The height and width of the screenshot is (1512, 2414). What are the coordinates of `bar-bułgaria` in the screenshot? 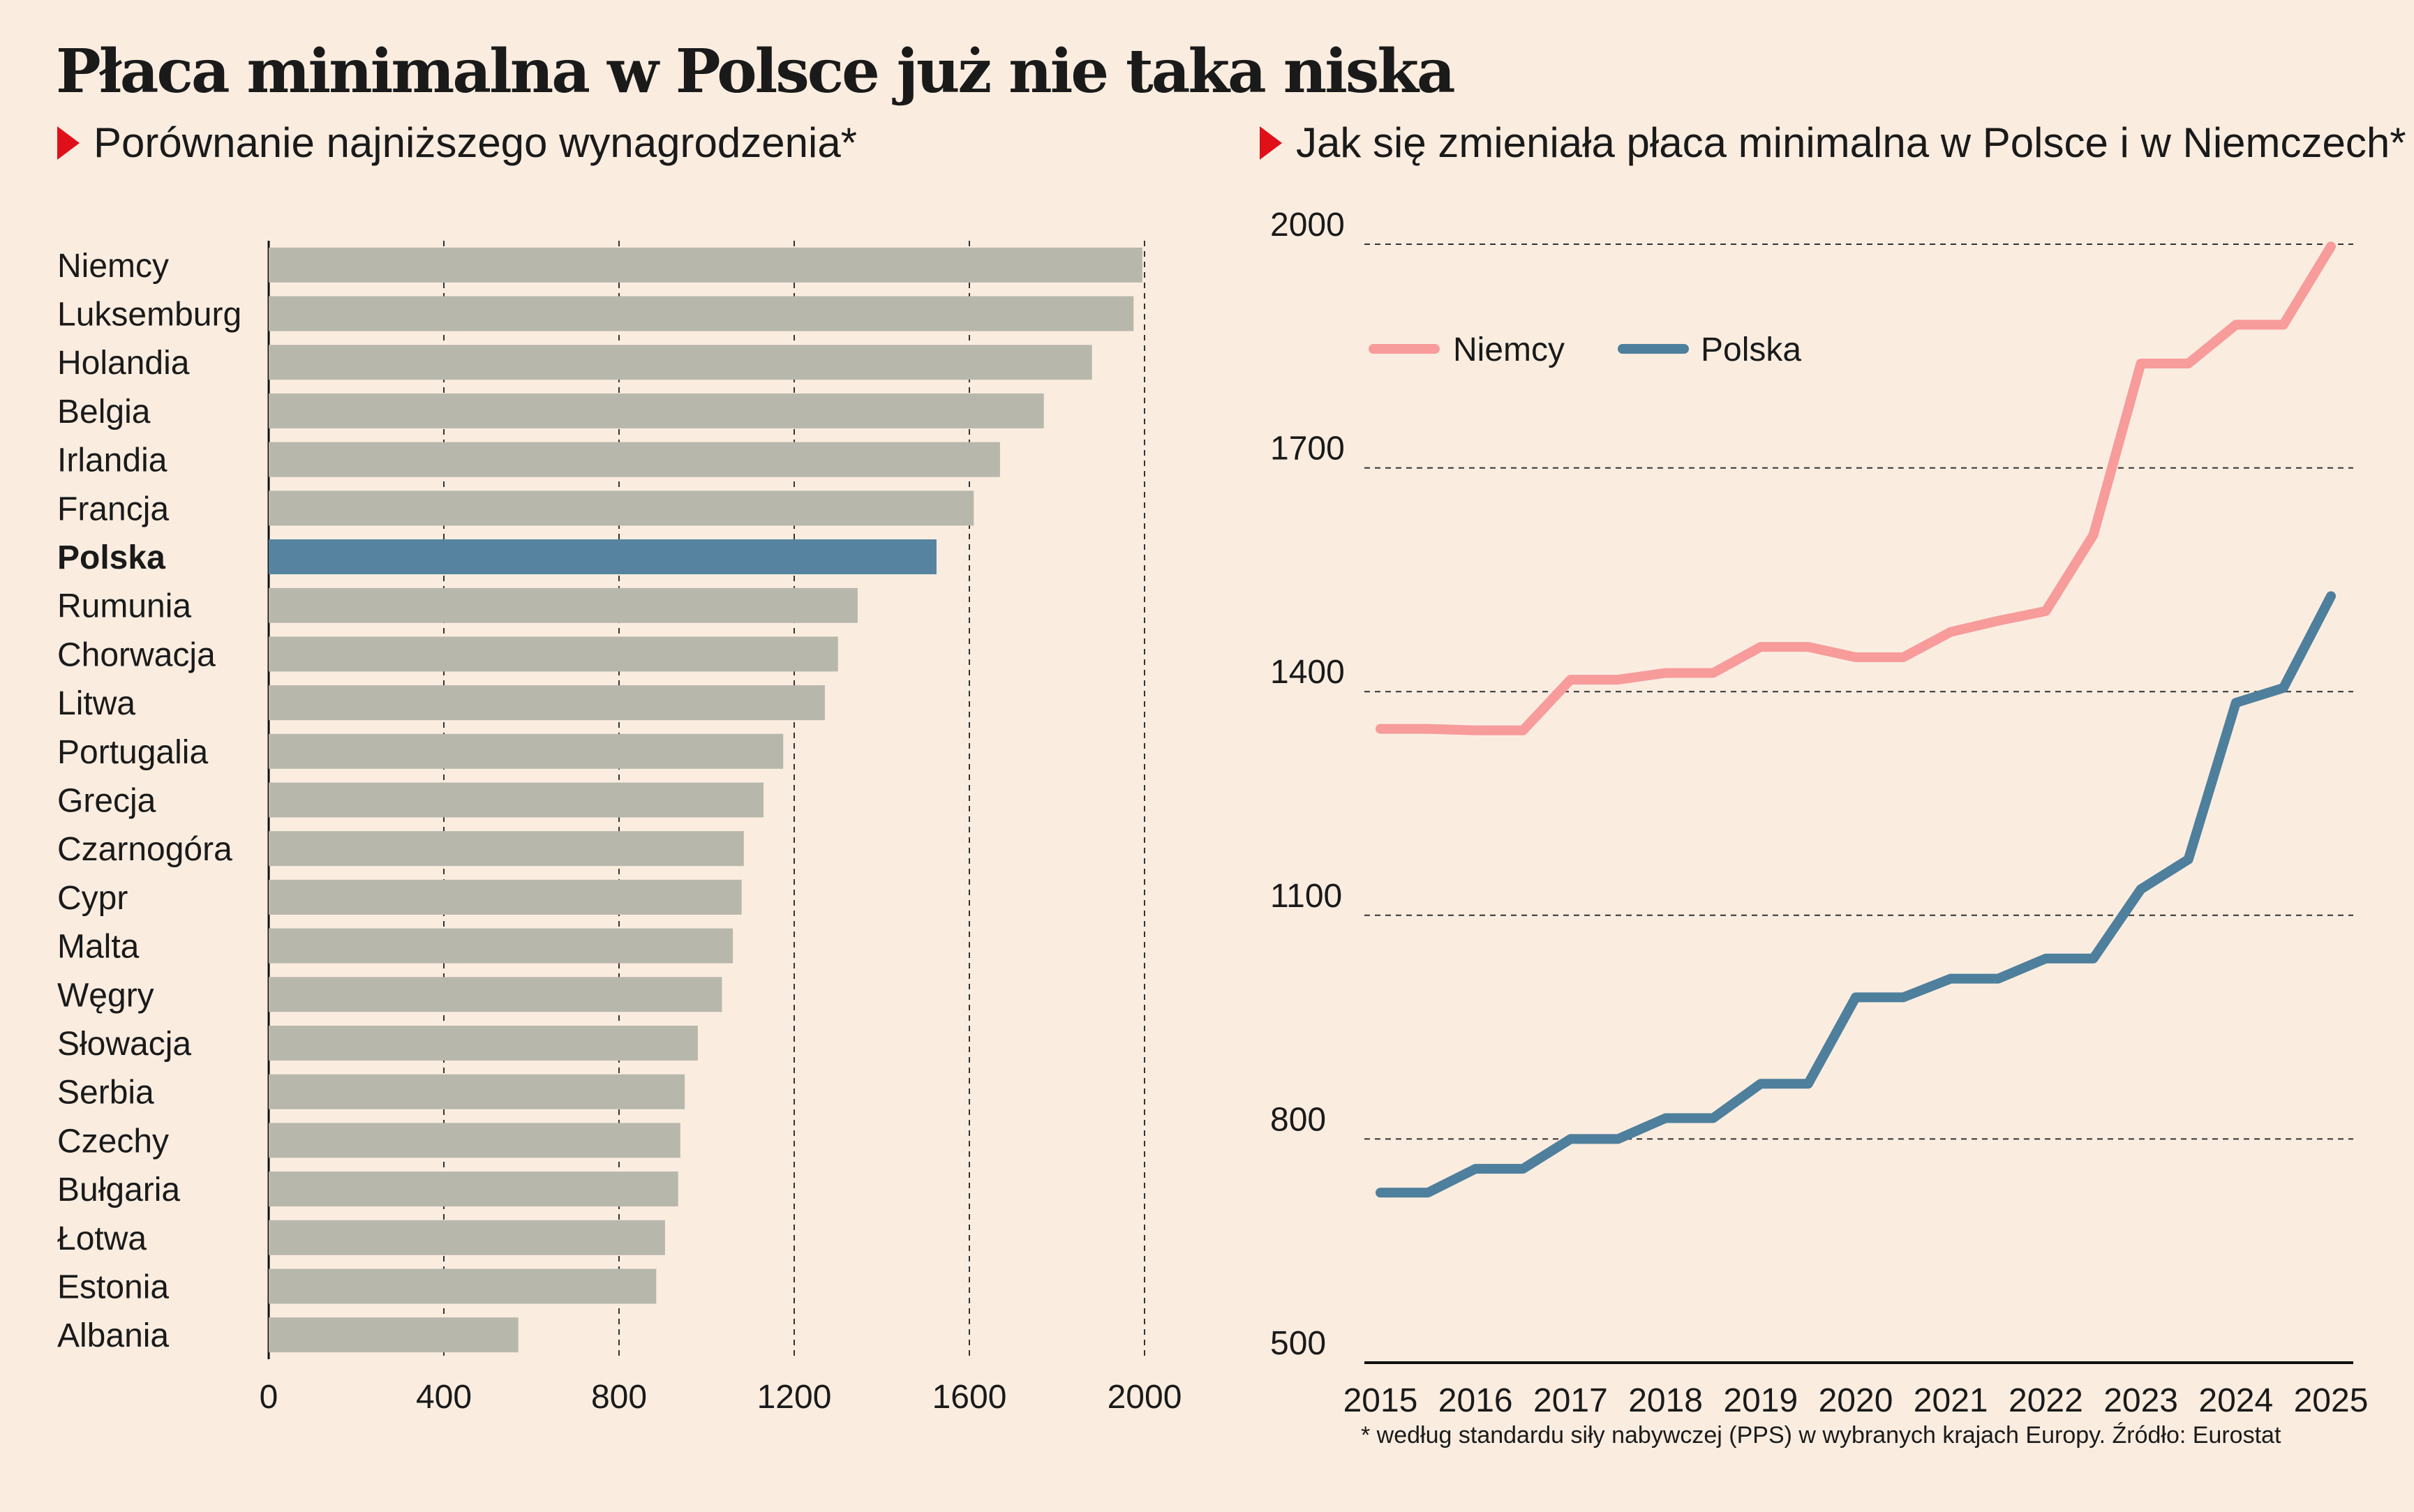 It's located at (474, 1189).